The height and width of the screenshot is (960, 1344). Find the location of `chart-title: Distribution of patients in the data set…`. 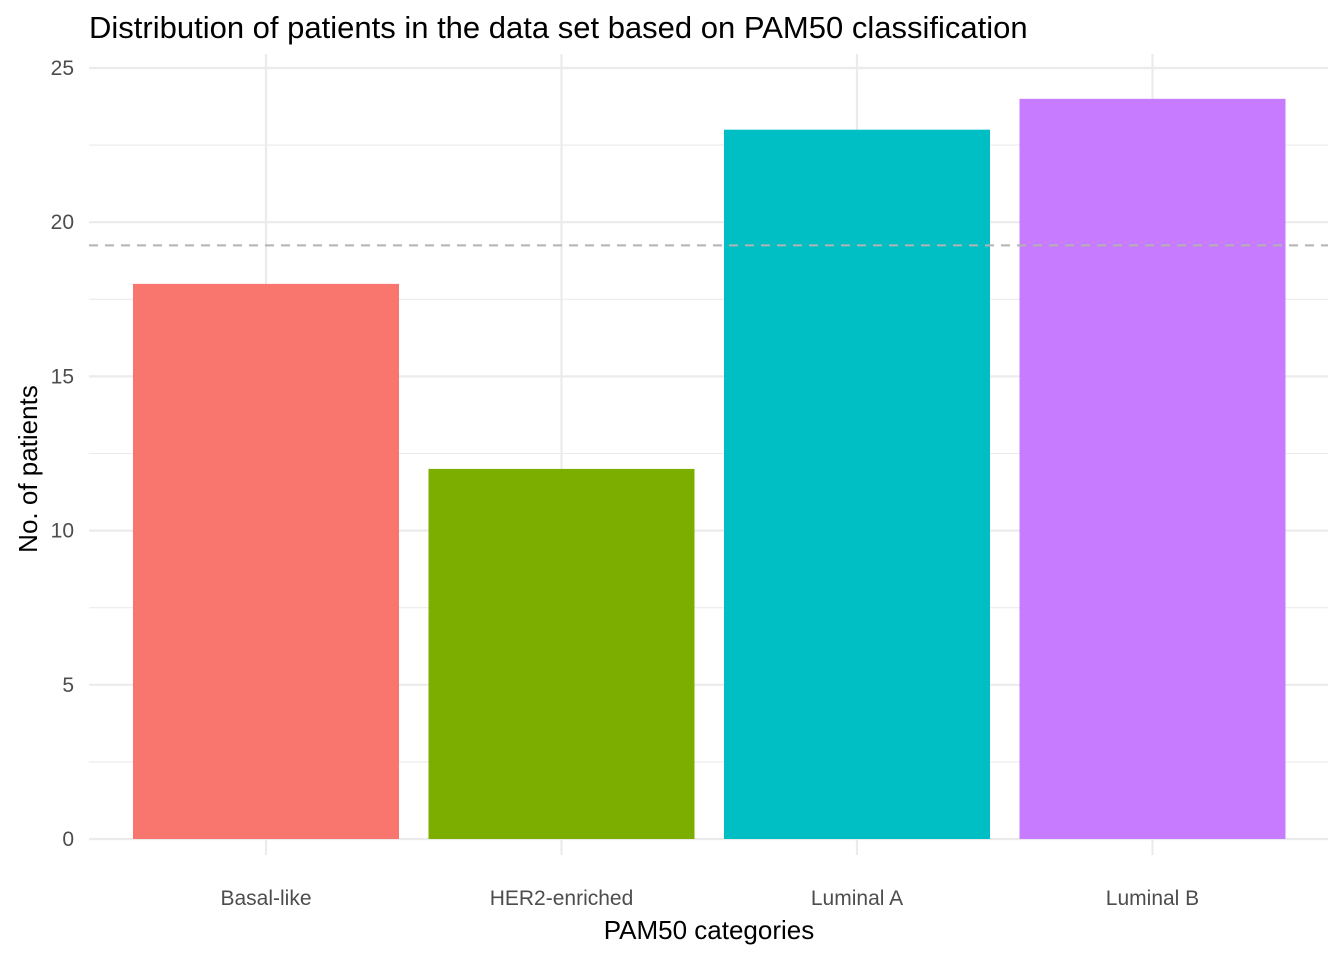

chart-title: Distribution of patients in the data set… is located at coordinates (558, 27).